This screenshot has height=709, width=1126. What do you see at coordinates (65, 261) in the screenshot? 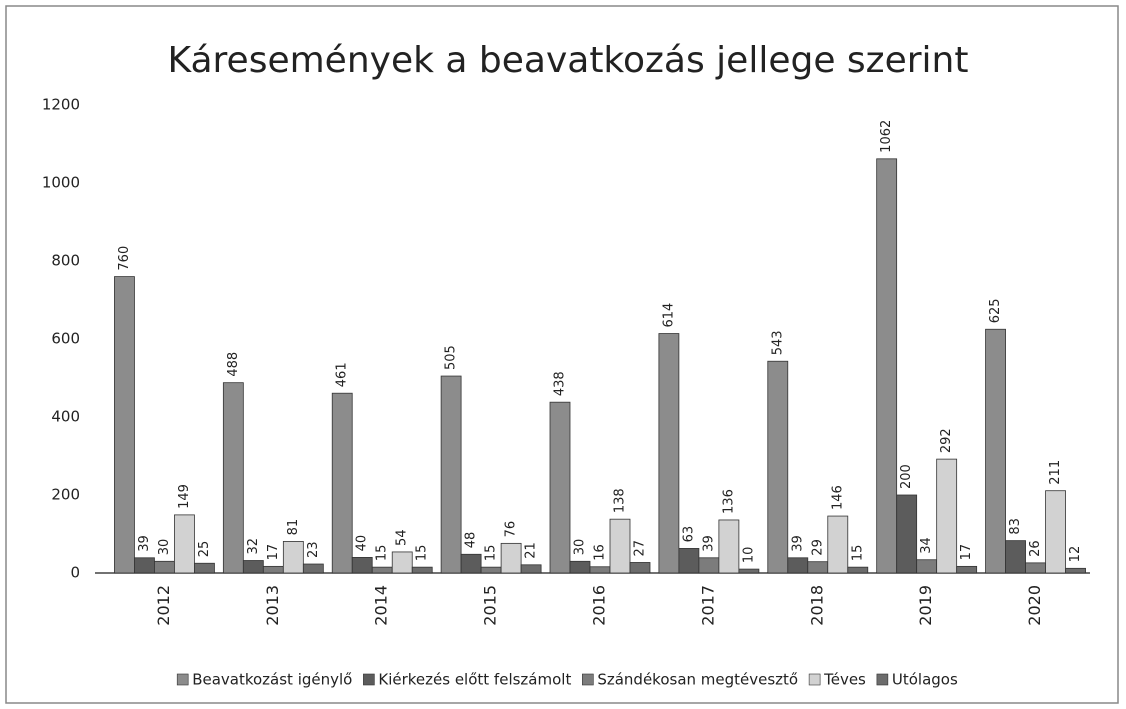
I see `y-tick-label: 800` at bounding box center [65, 261].